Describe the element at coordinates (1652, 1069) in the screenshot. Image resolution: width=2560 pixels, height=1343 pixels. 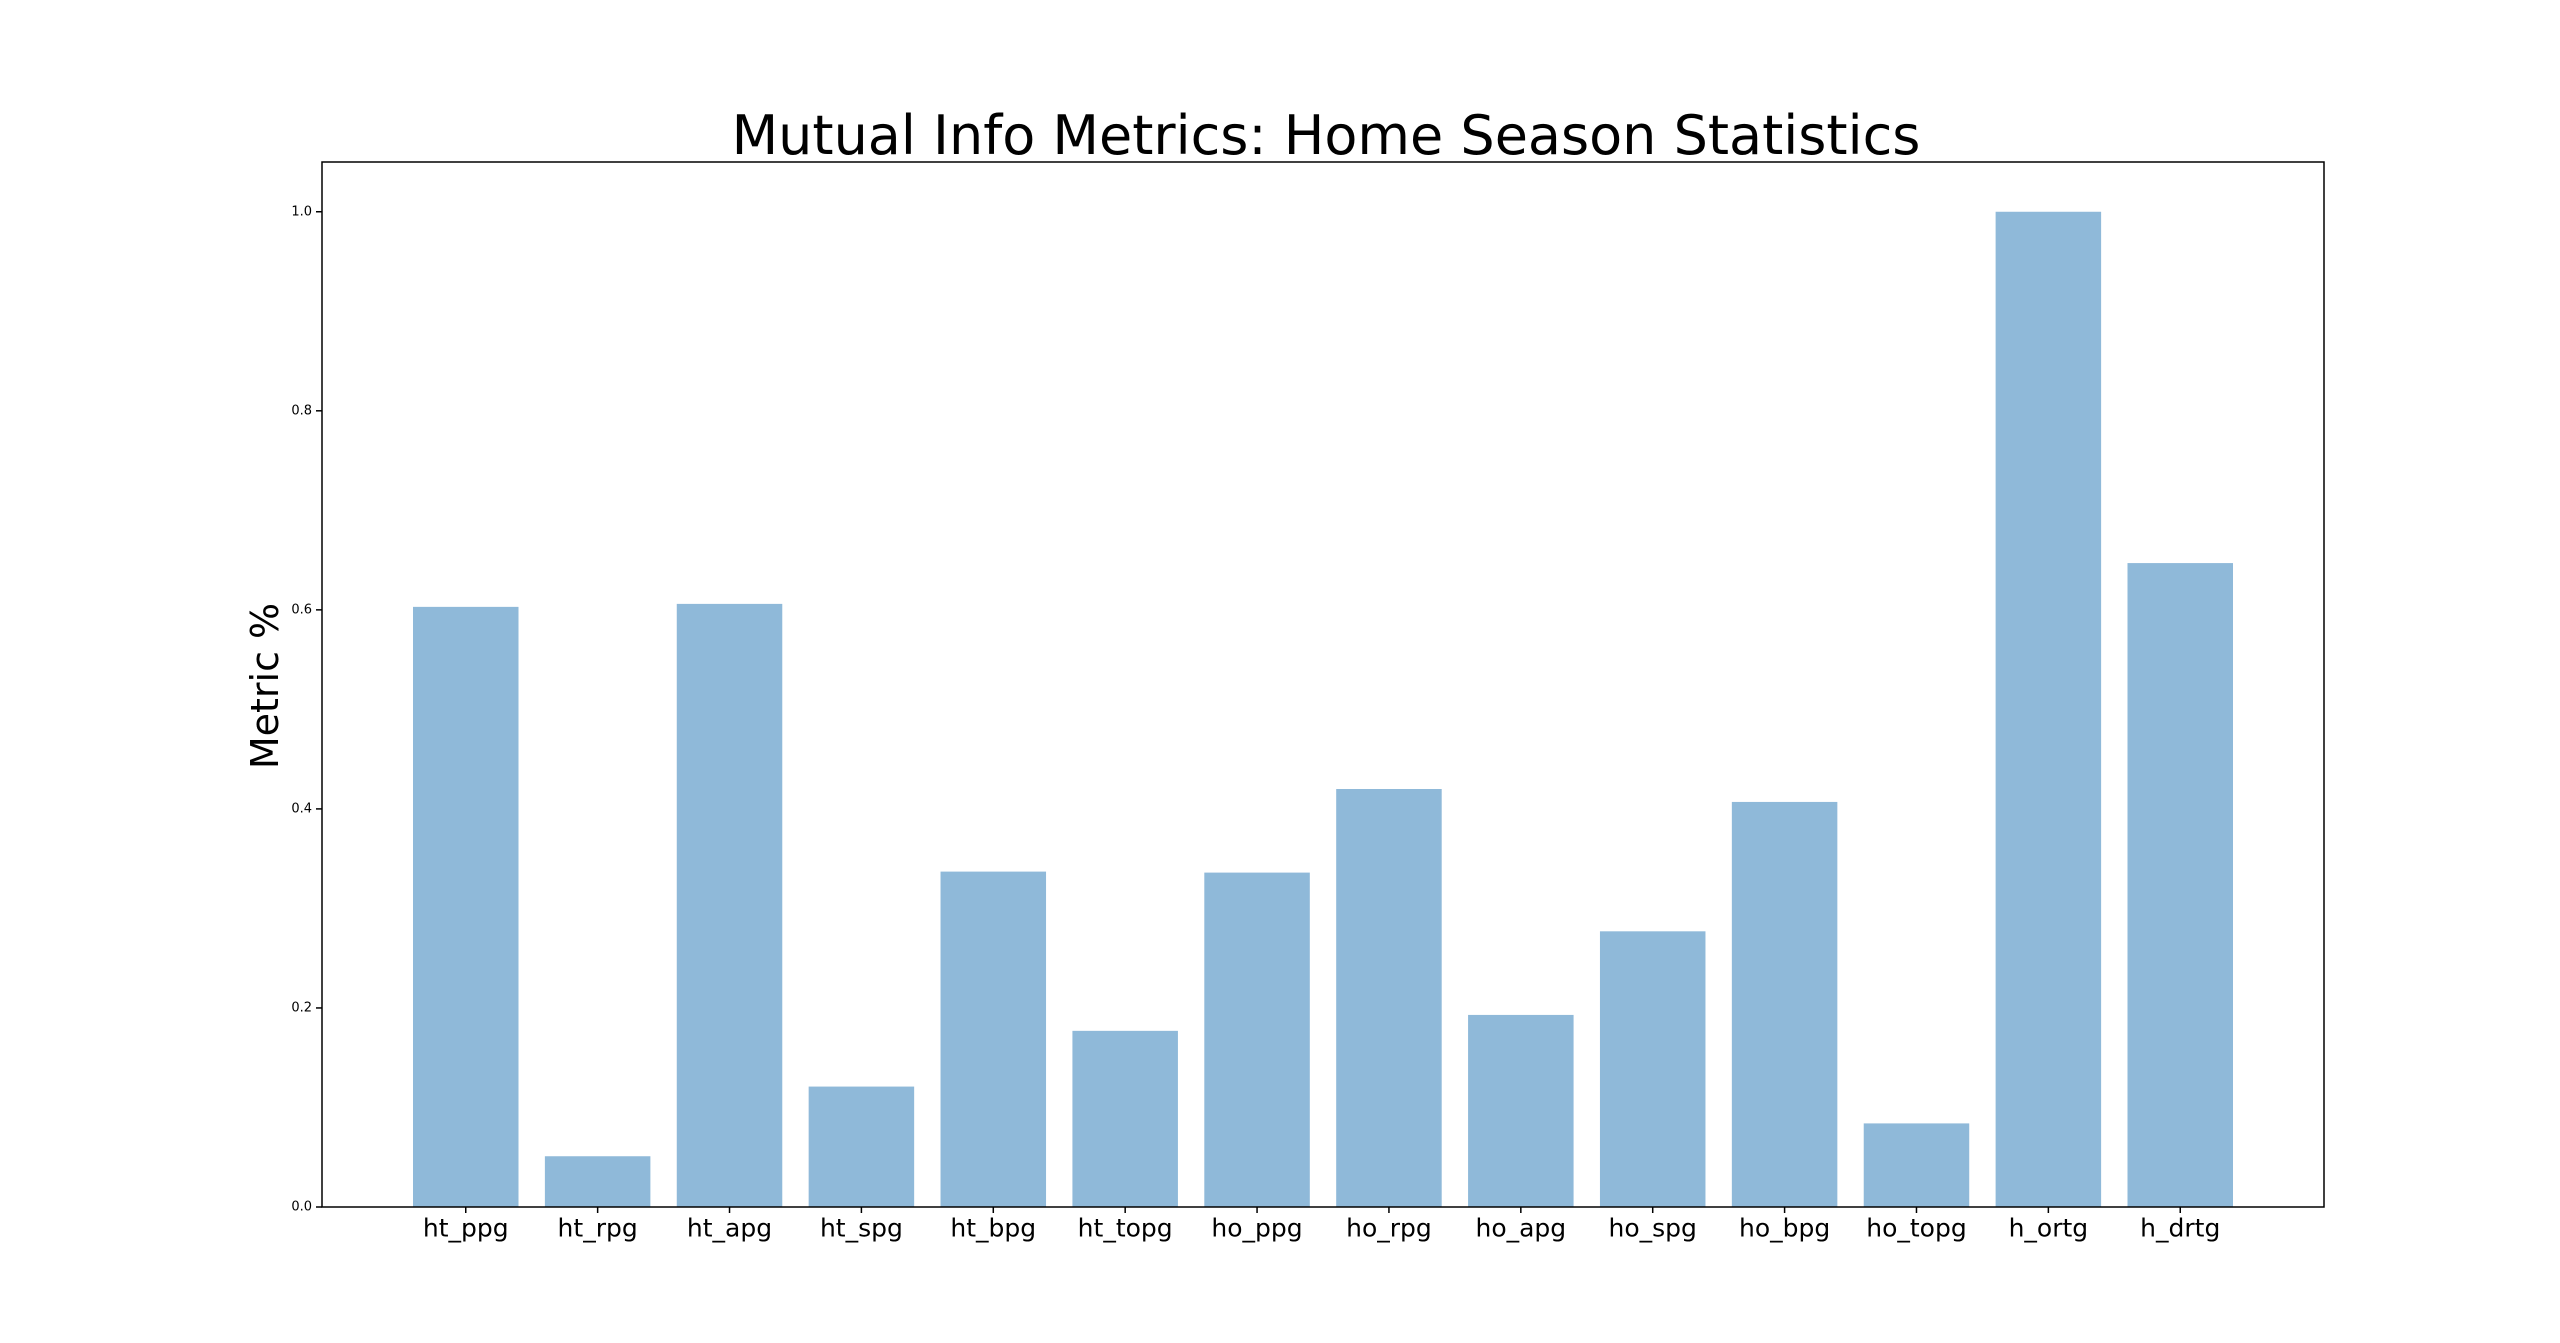
I see `bar-ho-spg` at that location.